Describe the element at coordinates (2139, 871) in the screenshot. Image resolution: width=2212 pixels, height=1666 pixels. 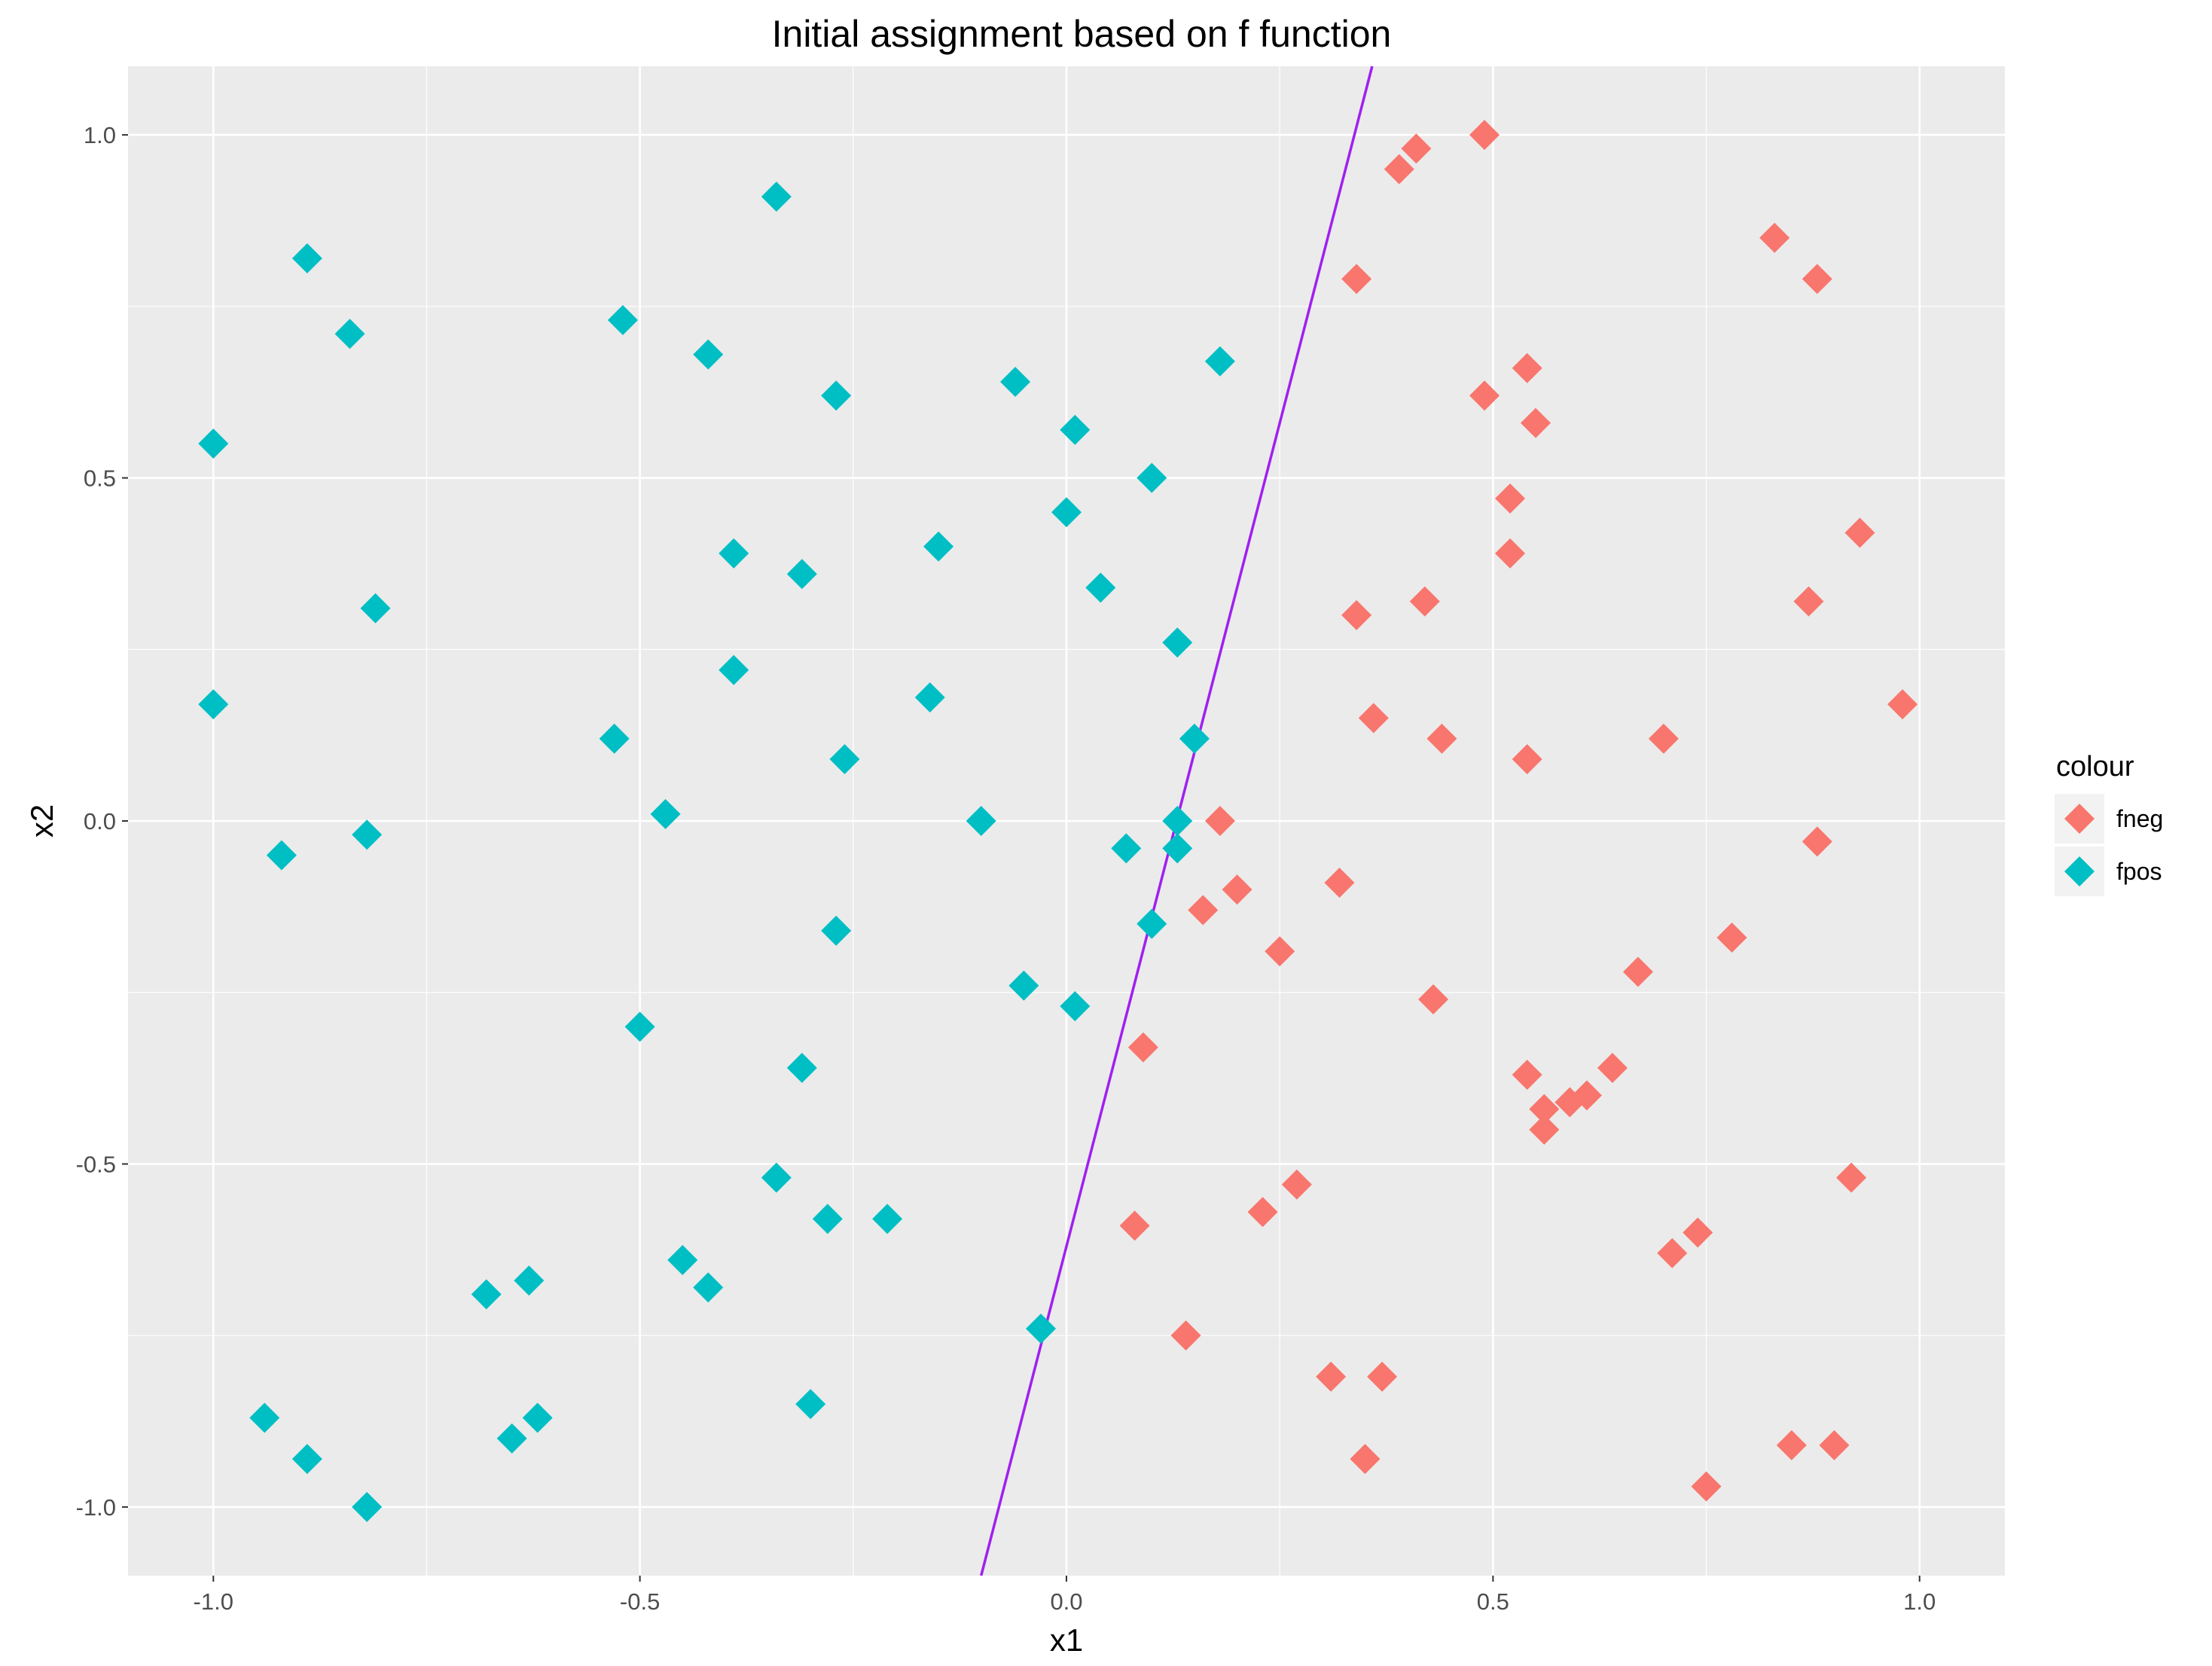
I see `legend-label-fpos: fpos` at that location.